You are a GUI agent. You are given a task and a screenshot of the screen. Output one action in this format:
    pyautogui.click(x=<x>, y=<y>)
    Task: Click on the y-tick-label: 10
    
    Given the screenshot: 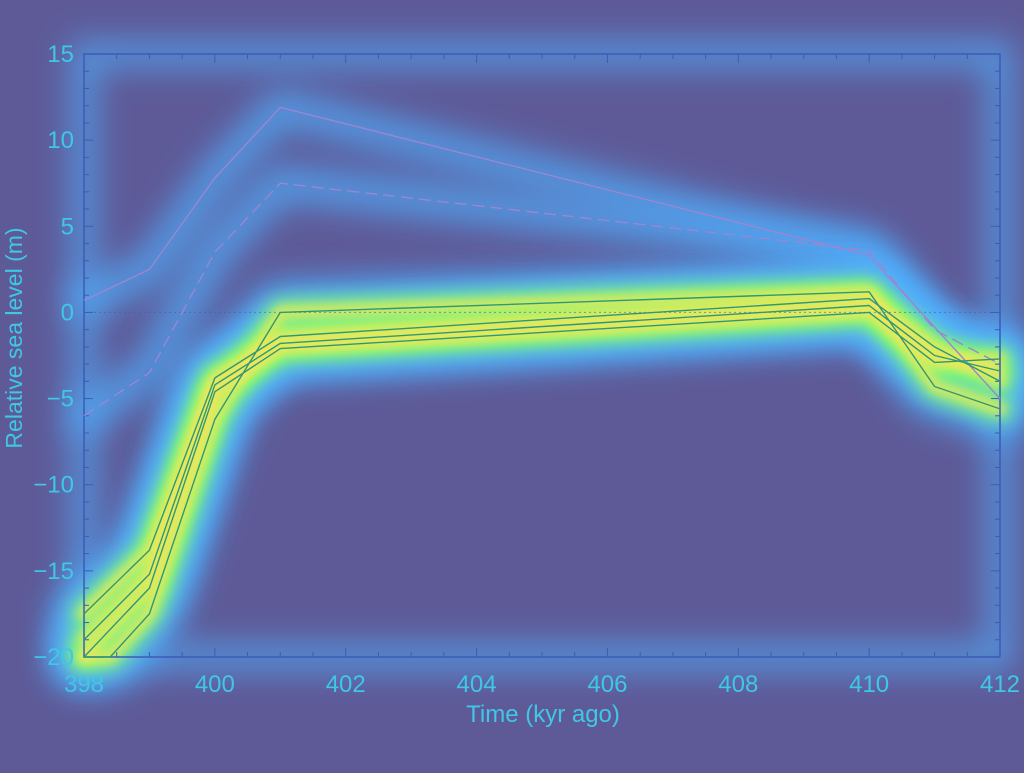 What is the action you would take?
    pyautogui.click(x=60, y=140)
    